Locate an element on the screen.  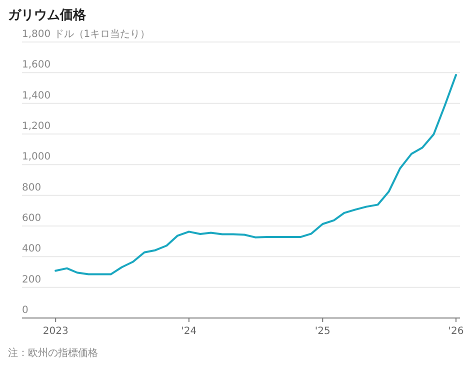
x-tick-label: '25 is located at coordinates (322, 331).